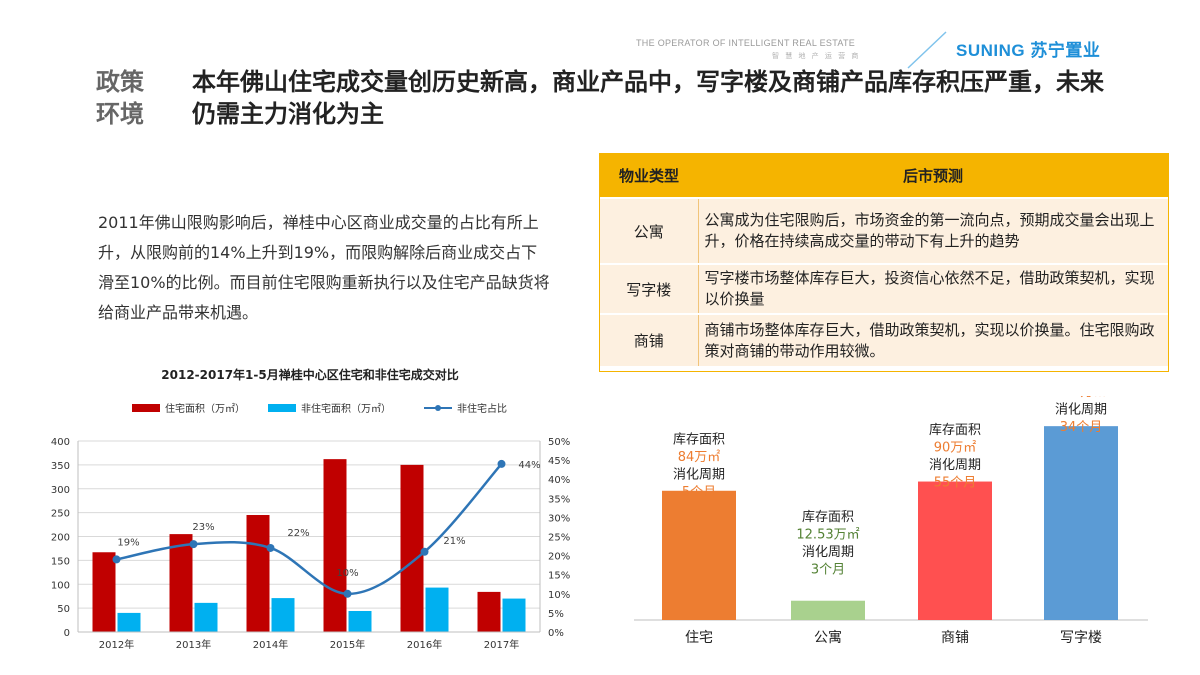 The height and width of the screenshot is (675, 1200). Describe the element at coordinates (347, 644) in the screenshot. I see `x-tick-label: 2015年` at that location.